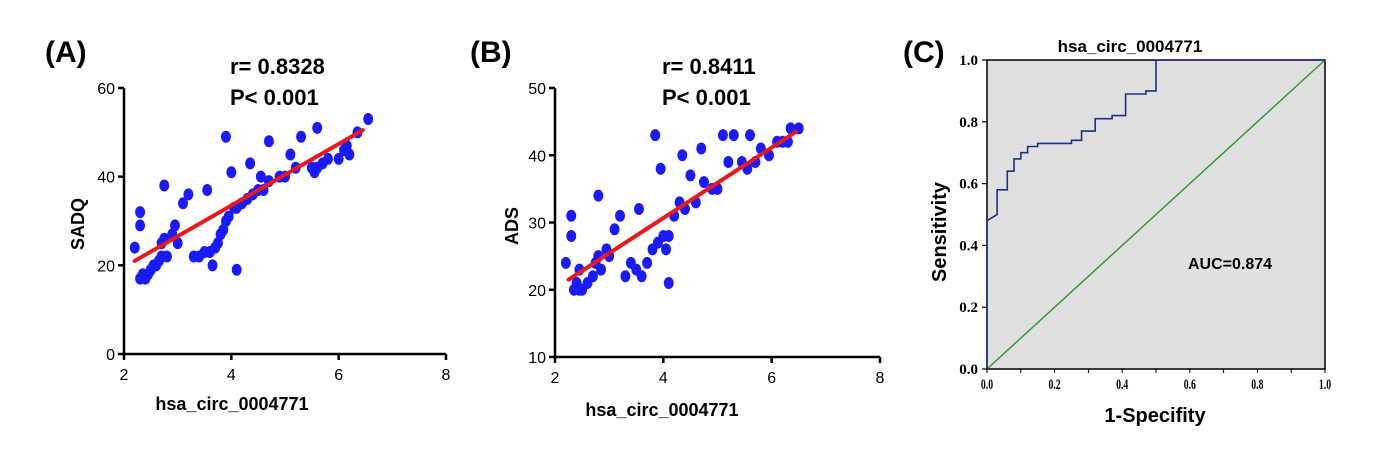 The height and width of the screenshot is (455, 1392). Describe the element at coordinates (106, 89) in the screenshot. I see `panel-a-y-tick-label: 60` at that location.